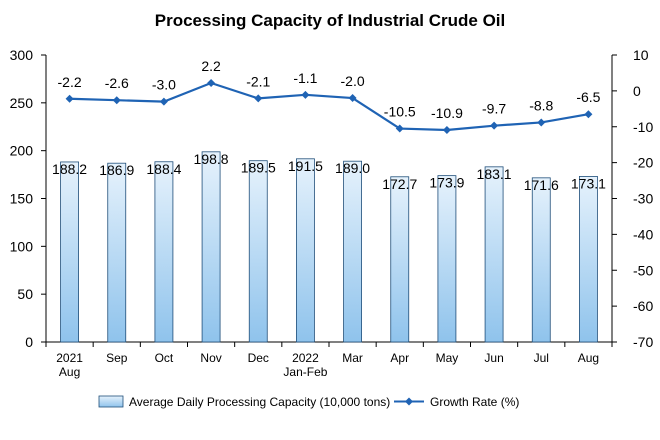 This screenshot has width=660, height=440. What do you see at coordinates (588, 183) in the screenshot?
I see `bar-value-label: 173.1` at bounding box center [588, 183].